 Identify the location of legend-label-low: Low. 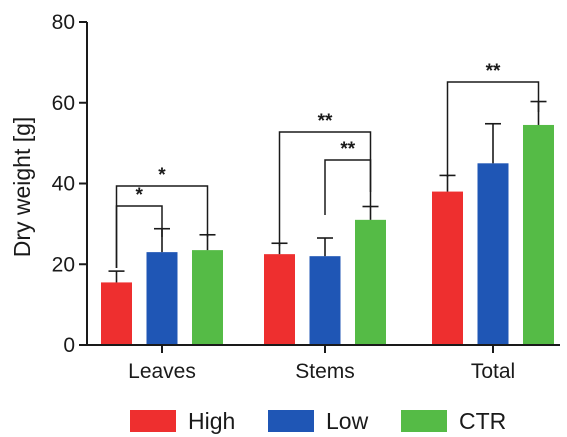
(347, 421).